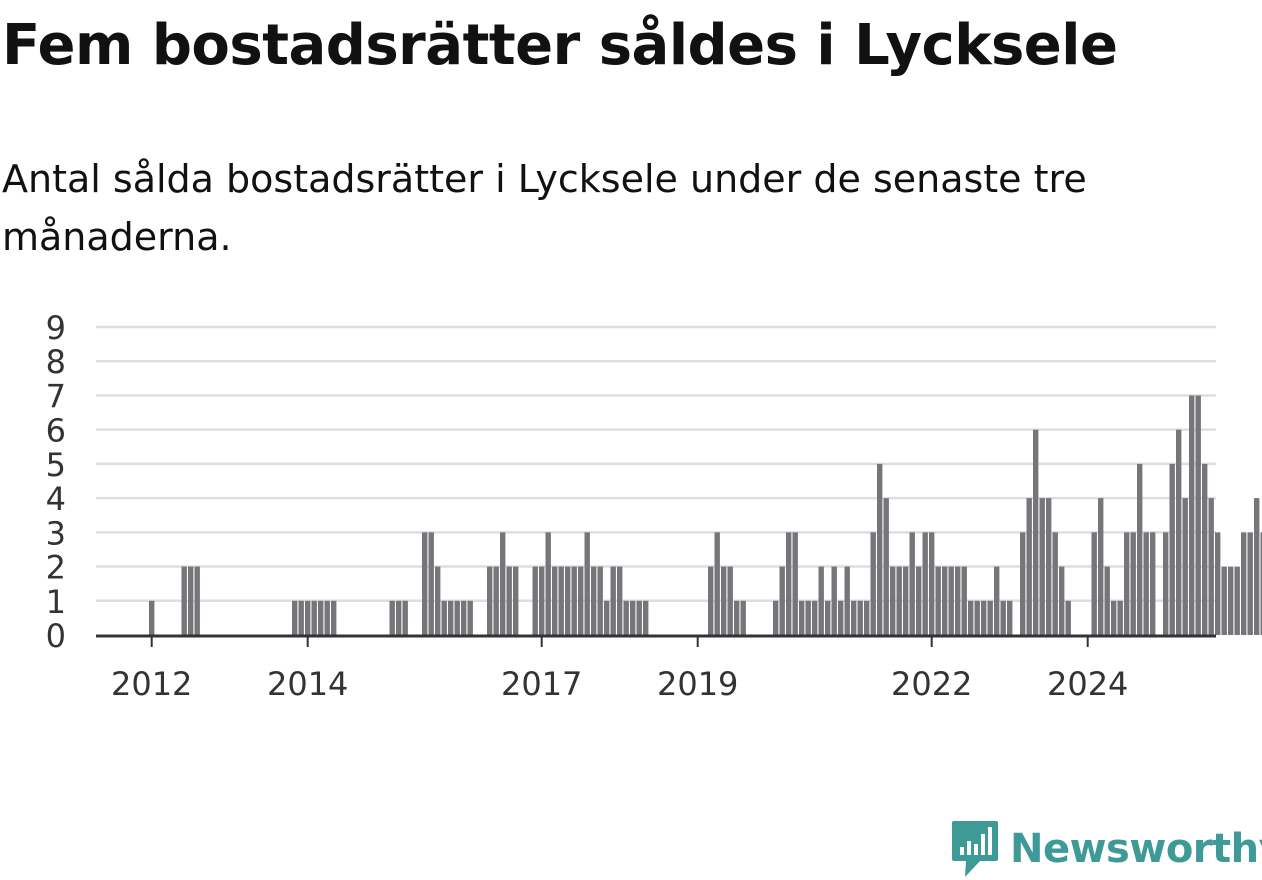  I want to click on y-tick-label: 1, so click(56, 602).